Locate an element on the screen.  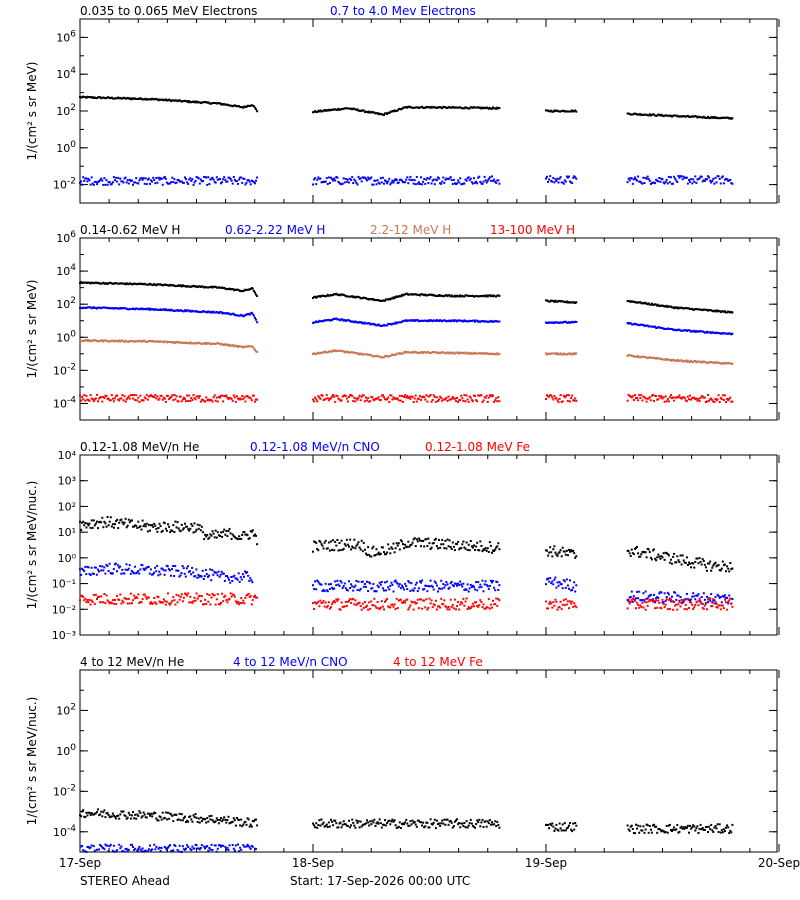
y-tick-label: 102 is located at coordinates (66, 303).